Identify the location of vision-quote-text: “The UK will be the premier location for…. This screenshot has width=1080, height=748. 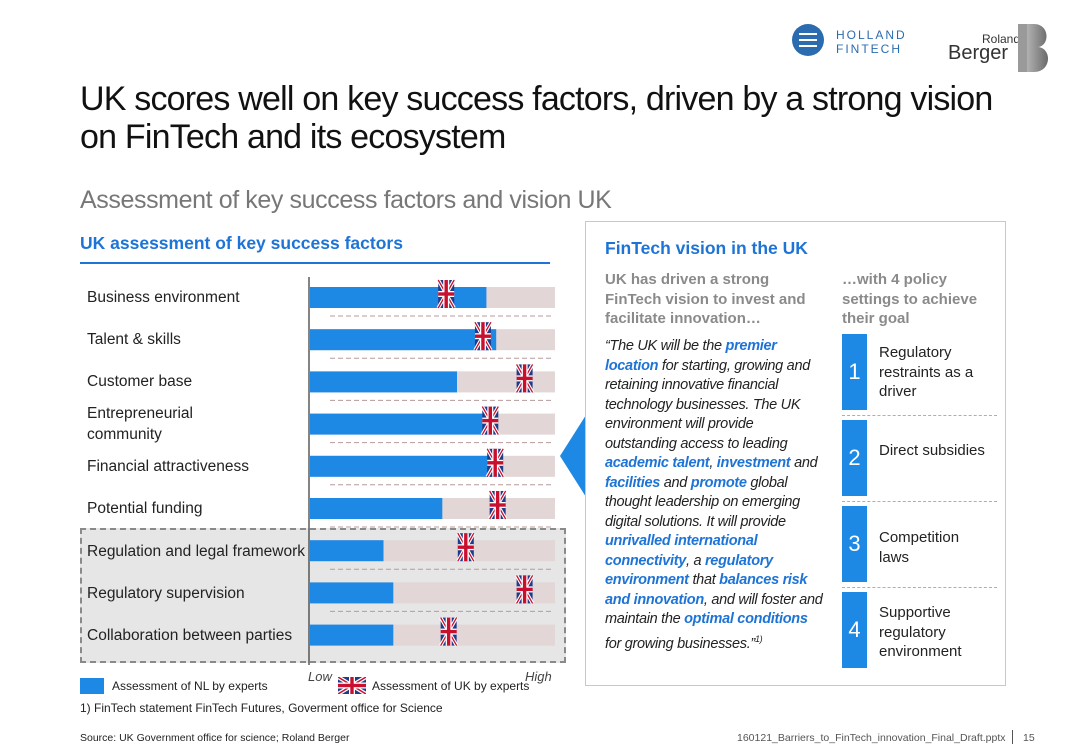
(714, 494).